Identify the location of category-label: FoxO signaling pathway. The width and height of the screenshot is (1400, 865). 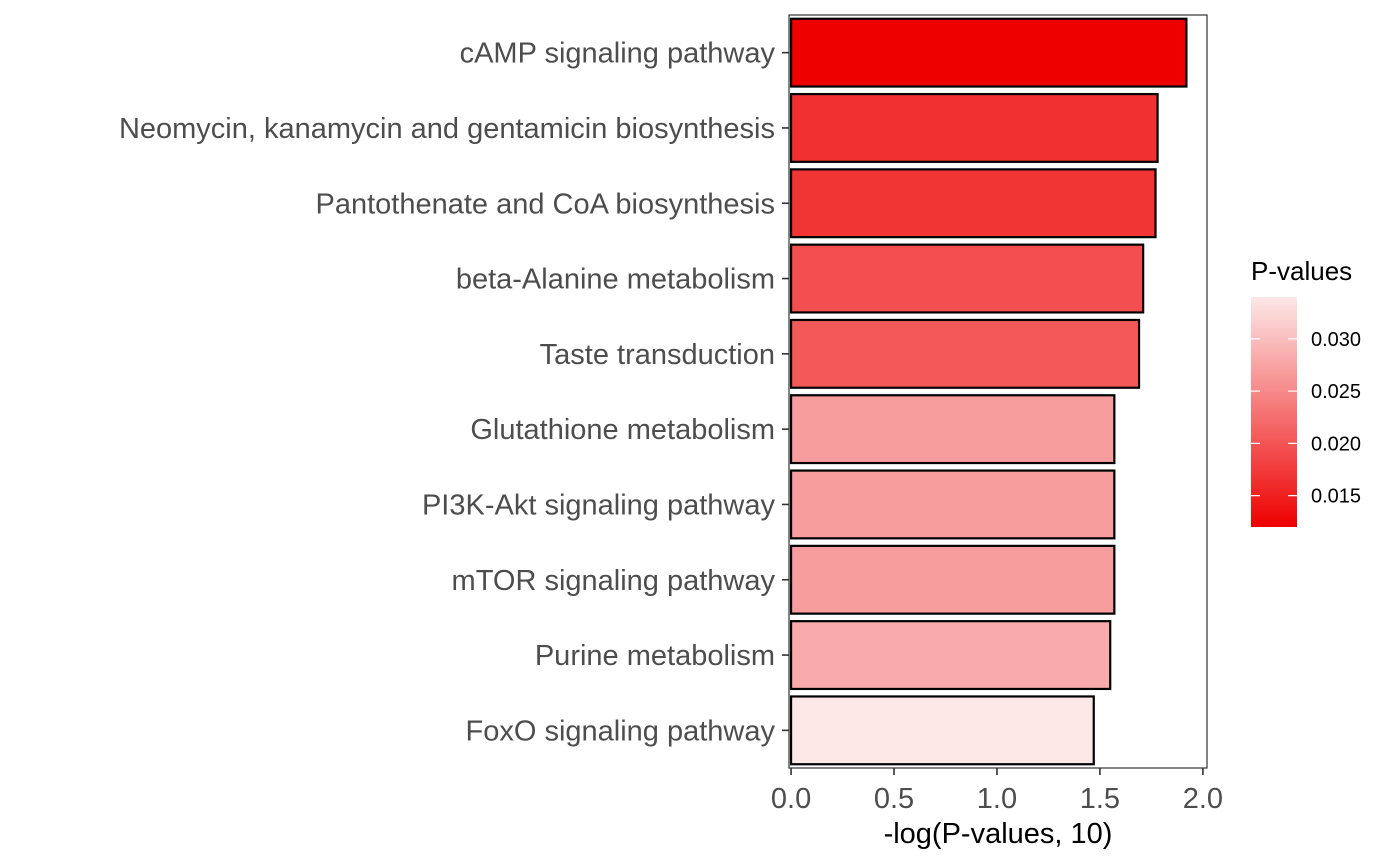
(621, 731).